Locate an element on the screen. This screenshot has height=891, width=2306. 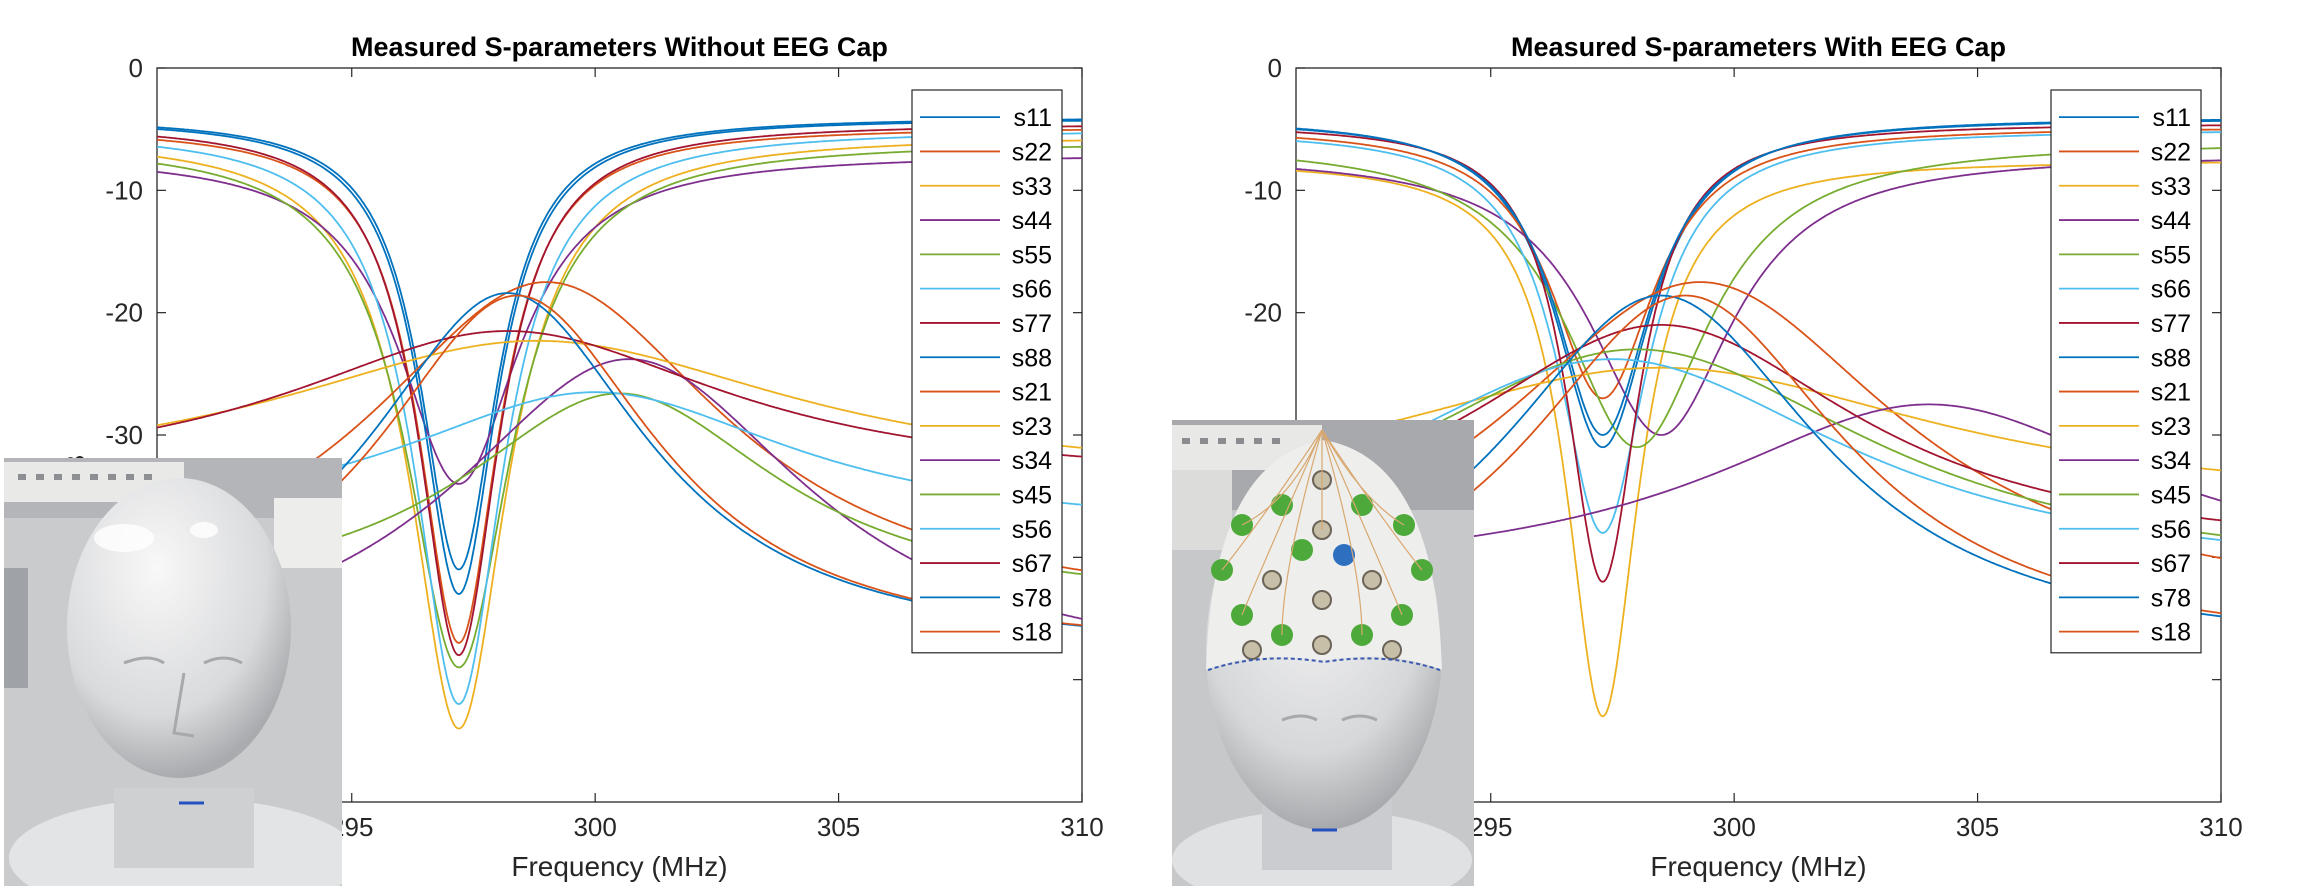
chart-title: Measured S-parameters Without EEG Cap is located at coordinates (619, 47).